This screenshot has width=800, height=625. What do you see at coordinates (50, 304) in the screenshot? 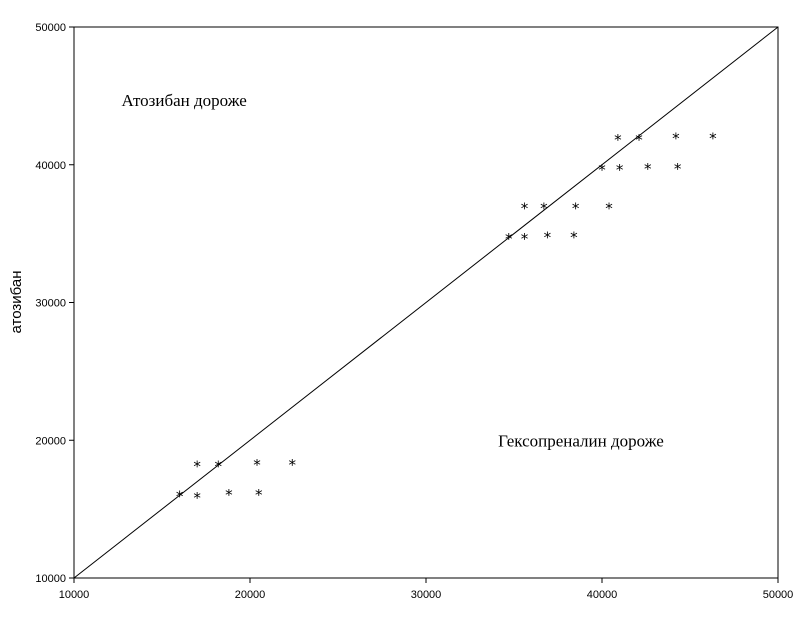
I see `y-tick-label: 30000` at bounding box center [50, 304].